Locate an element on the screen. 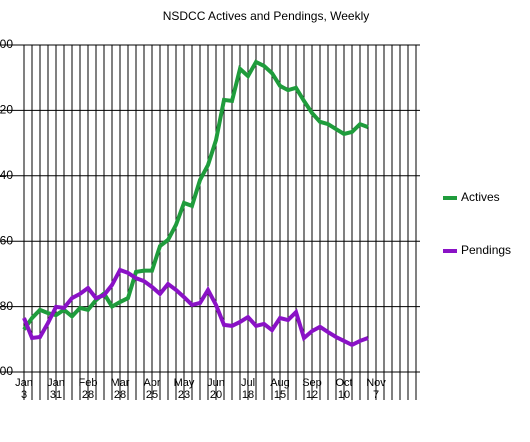 This screenshot has height=442, width=530. x-tick-label: Jun 20 is located at coordinates (216, 389).